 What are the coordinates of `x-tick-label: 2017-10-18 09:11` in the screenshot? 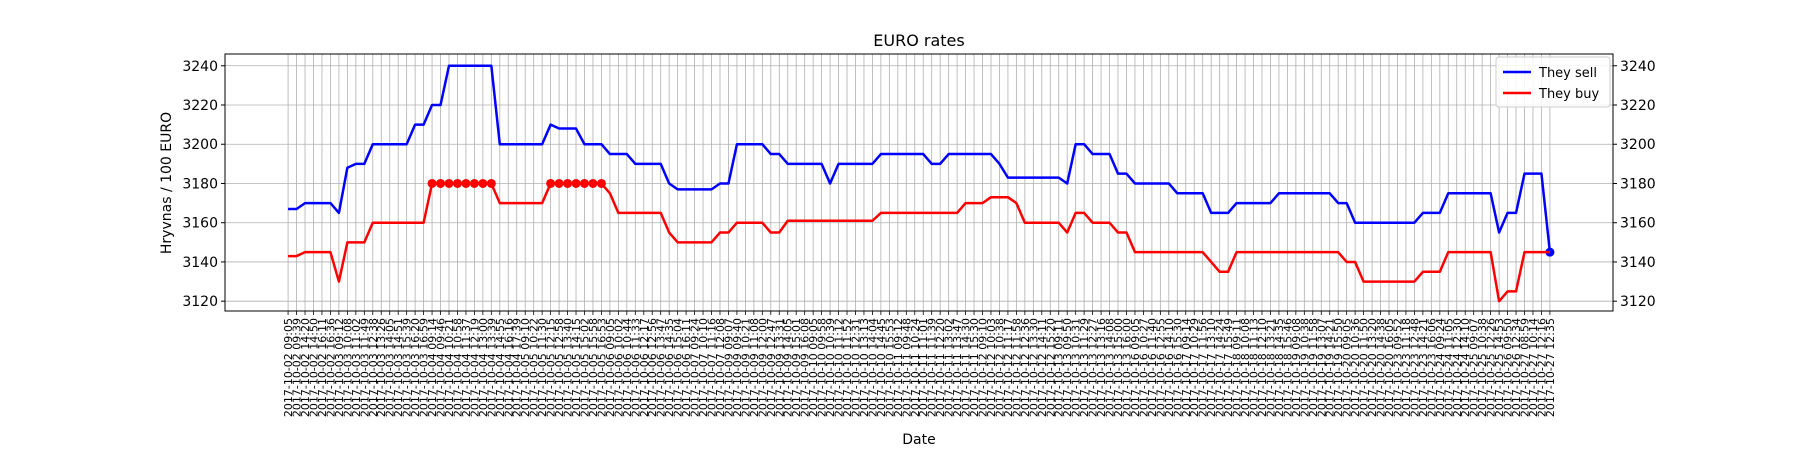 It's located at (1237, 367).